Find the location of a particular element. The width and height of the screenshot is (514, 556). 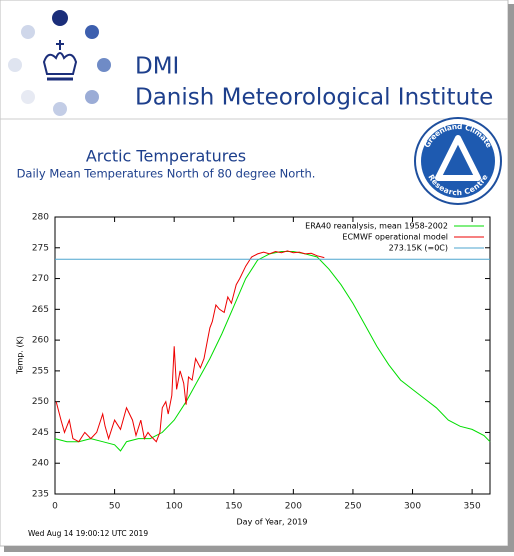

y-tick-label: 240 is located at coordinates (40, 464).